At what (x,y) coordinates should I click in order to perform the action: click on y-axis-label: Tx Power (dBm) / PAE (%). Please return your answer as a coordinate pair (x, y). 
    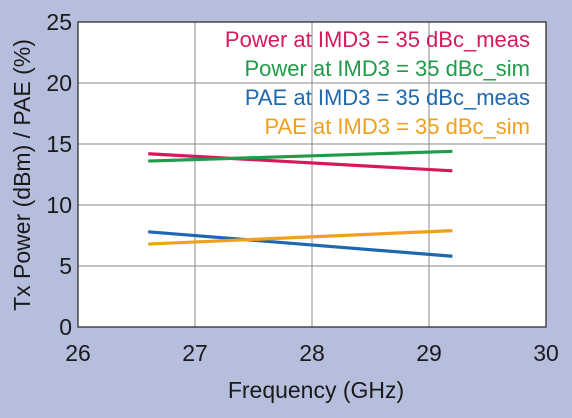
    Looking at the image, I should click on (22, 175).